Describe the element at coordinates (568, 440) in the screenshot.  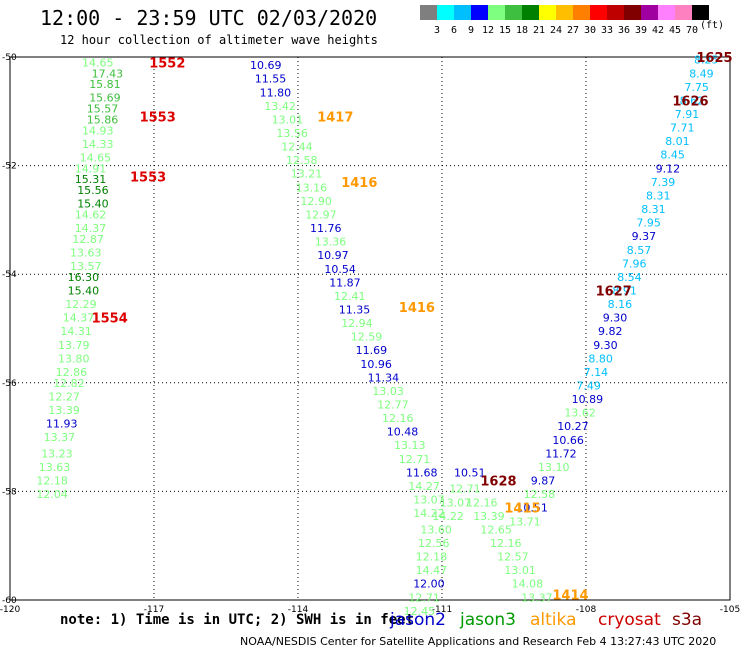
I see `wave-height-value: 10.66` at that location.